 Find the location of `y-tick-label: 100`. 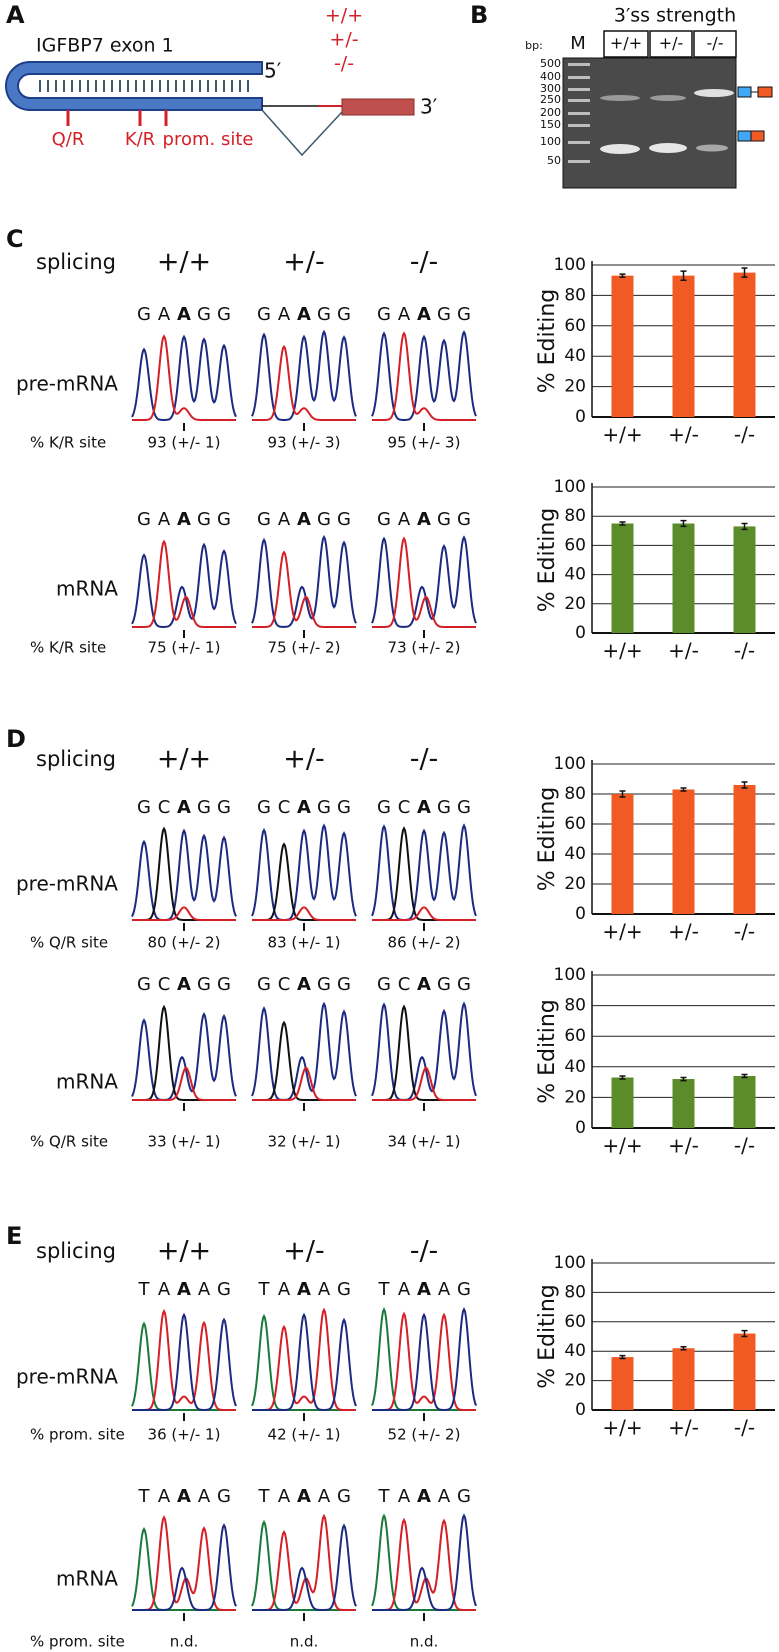

y-tick-label: 100 is located at coordinates (570, 265).